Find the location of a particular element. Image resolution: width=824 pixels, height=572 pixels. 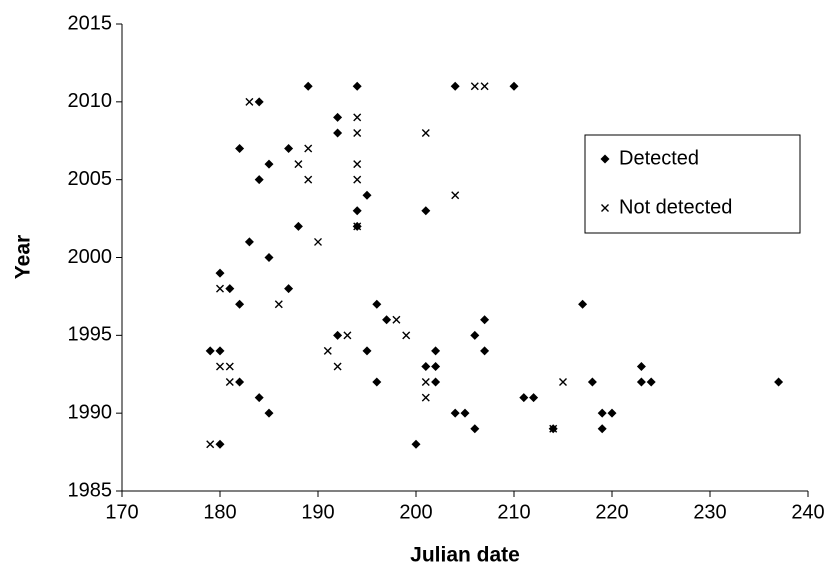

y-tick-label: 2010 is located at coordinates (90, 101).